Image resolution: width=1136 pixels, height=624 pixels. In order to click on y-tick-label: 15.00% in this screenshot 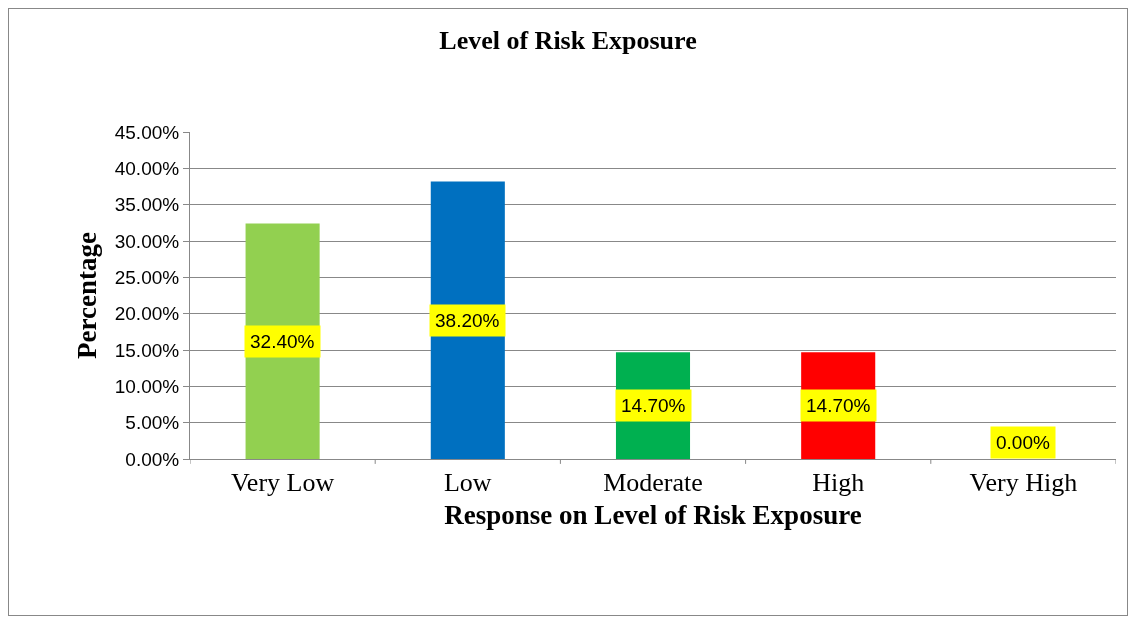, I will do `click(147, 350)`.